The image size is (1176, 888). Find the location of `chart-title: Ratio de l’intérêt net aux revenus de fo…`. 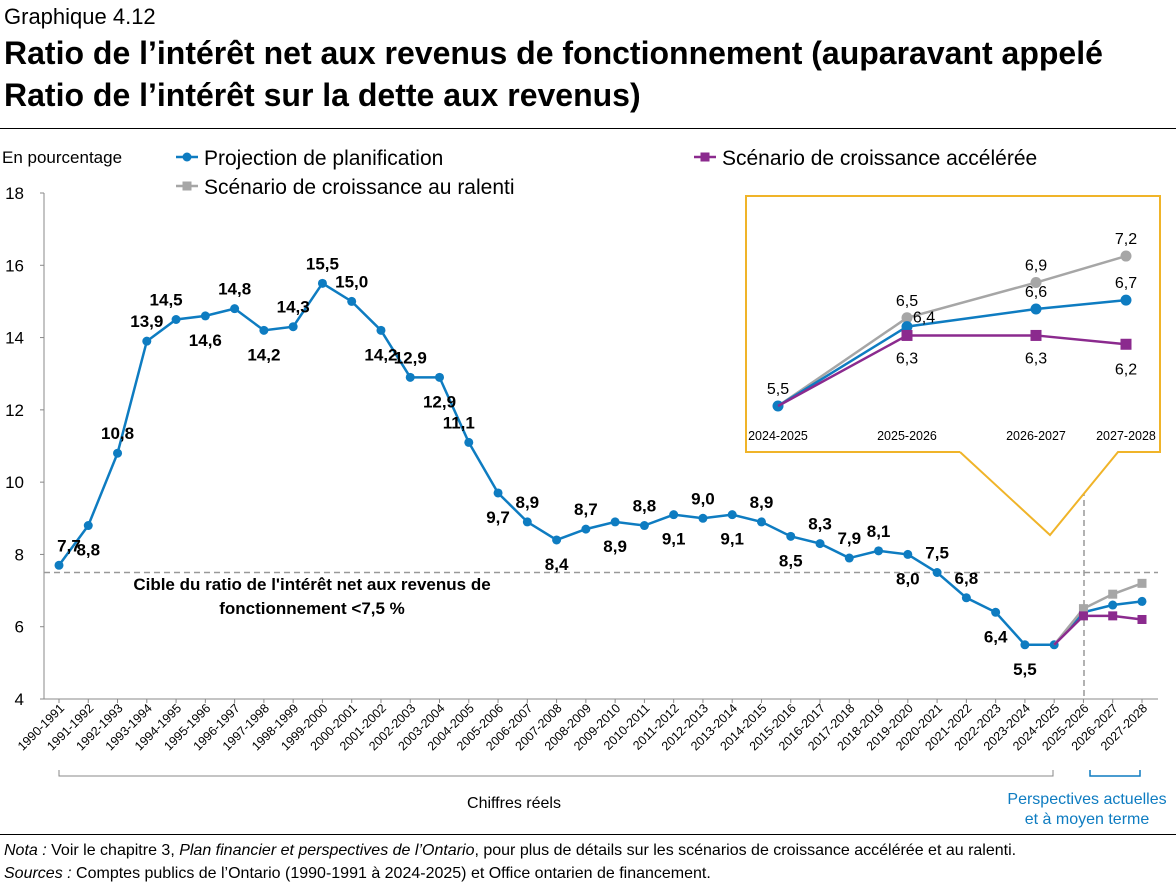

chart-title: Ratio de l’intérêt net aux revenus de fo… is located at coordinates (553, 74).